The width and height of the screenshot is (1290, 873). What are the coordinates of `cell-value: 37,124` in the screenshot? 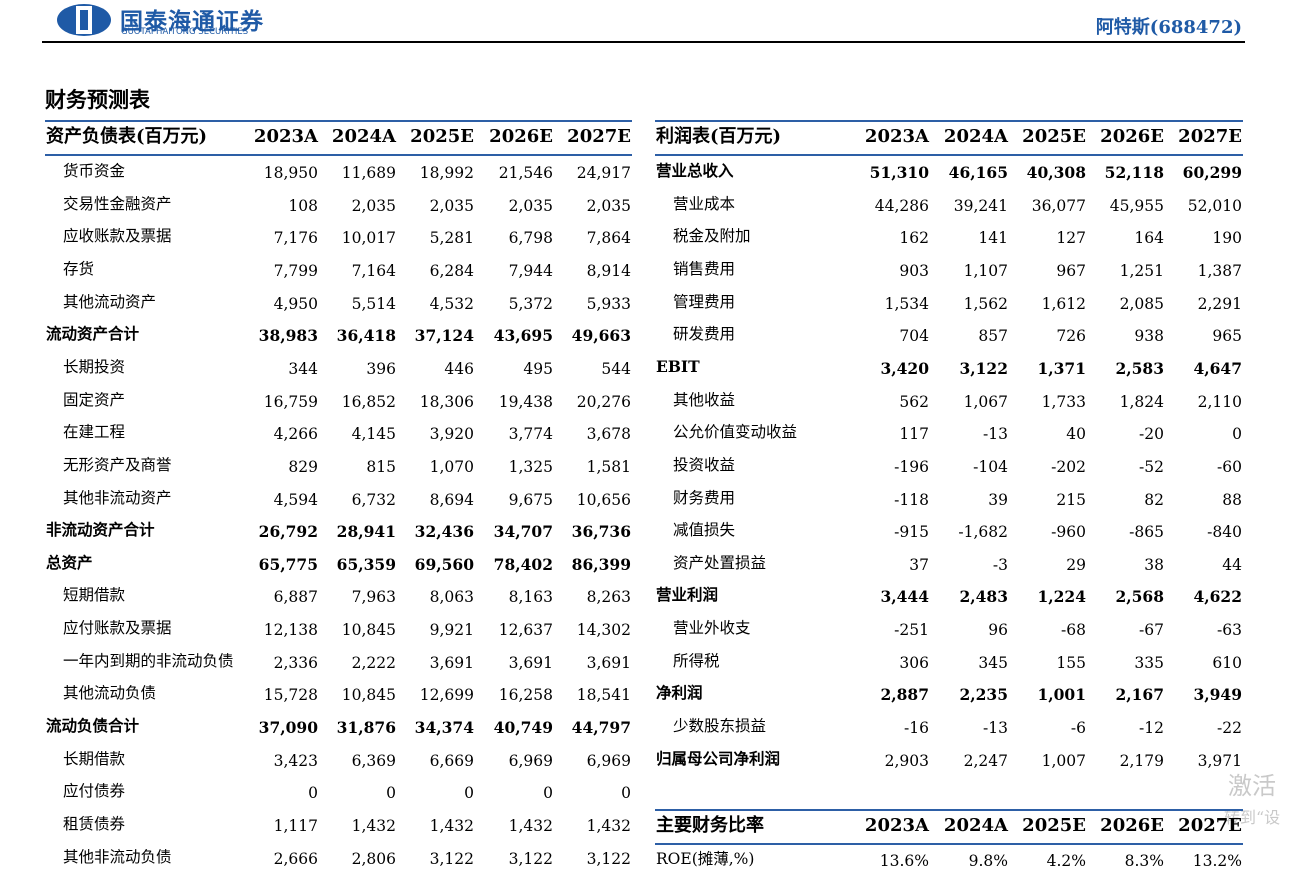 It's located at (444, 336).